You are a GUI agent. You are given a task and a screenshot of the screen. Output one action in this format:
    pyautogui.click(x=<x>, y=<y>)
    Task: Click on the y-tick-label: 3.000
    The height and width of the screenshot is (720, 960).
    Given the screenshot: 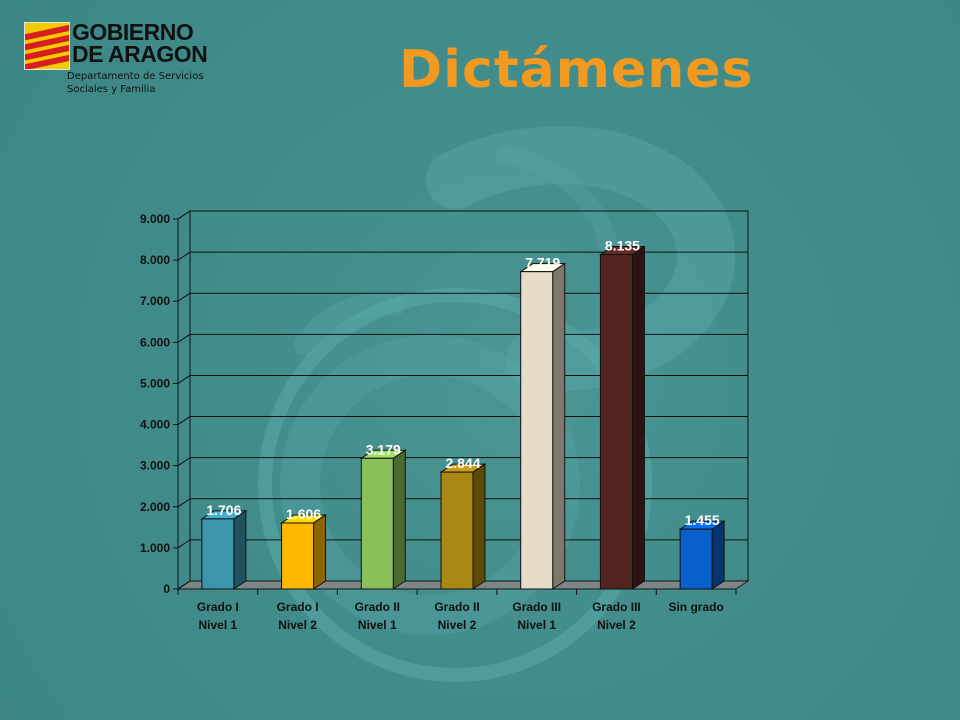 What is the action you would take?
    pyautogui.click(x=155, y=466)
    